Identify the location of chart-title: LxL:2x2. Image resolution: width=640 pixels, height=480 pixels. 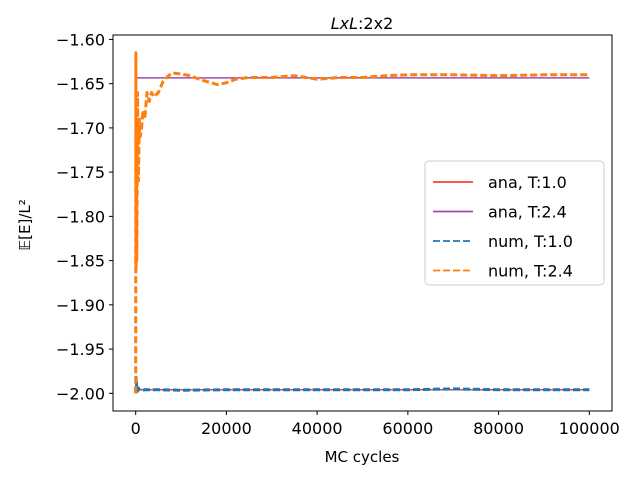
(362, 23).